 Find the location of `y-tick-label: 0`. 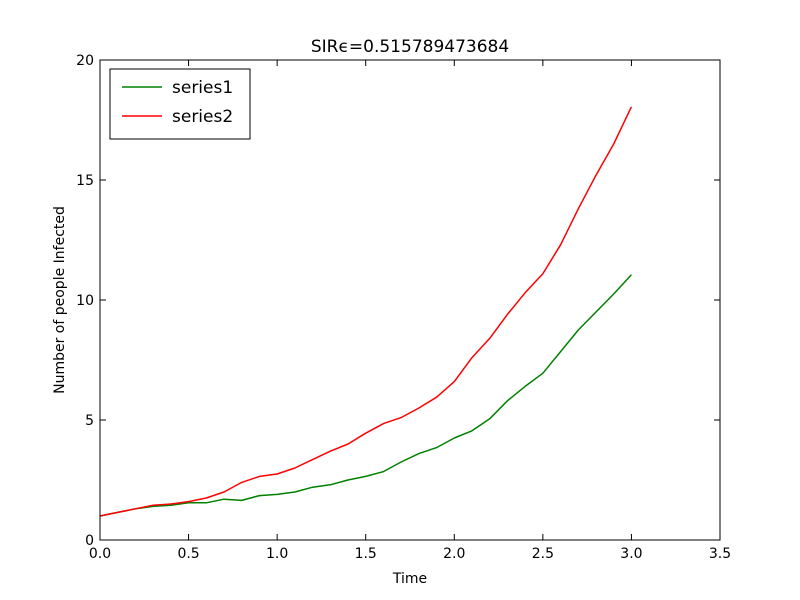

y-tick-label: 0 is located at coordinates (89, 541).